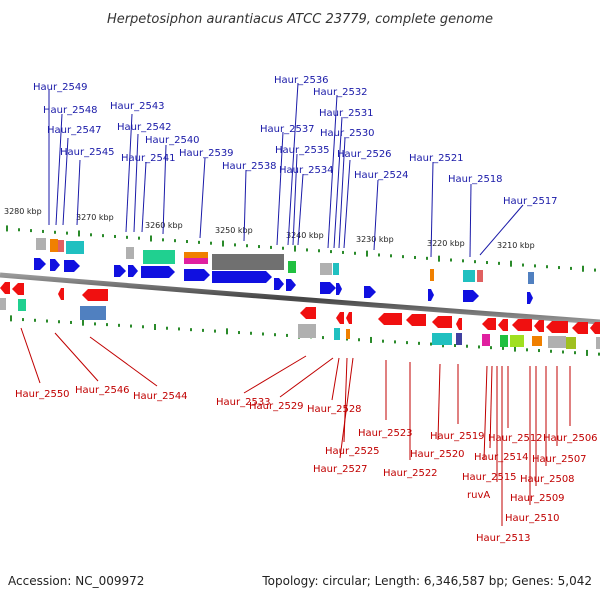  I want to click on tick-label: 3240 kbp, so click(305, 235).